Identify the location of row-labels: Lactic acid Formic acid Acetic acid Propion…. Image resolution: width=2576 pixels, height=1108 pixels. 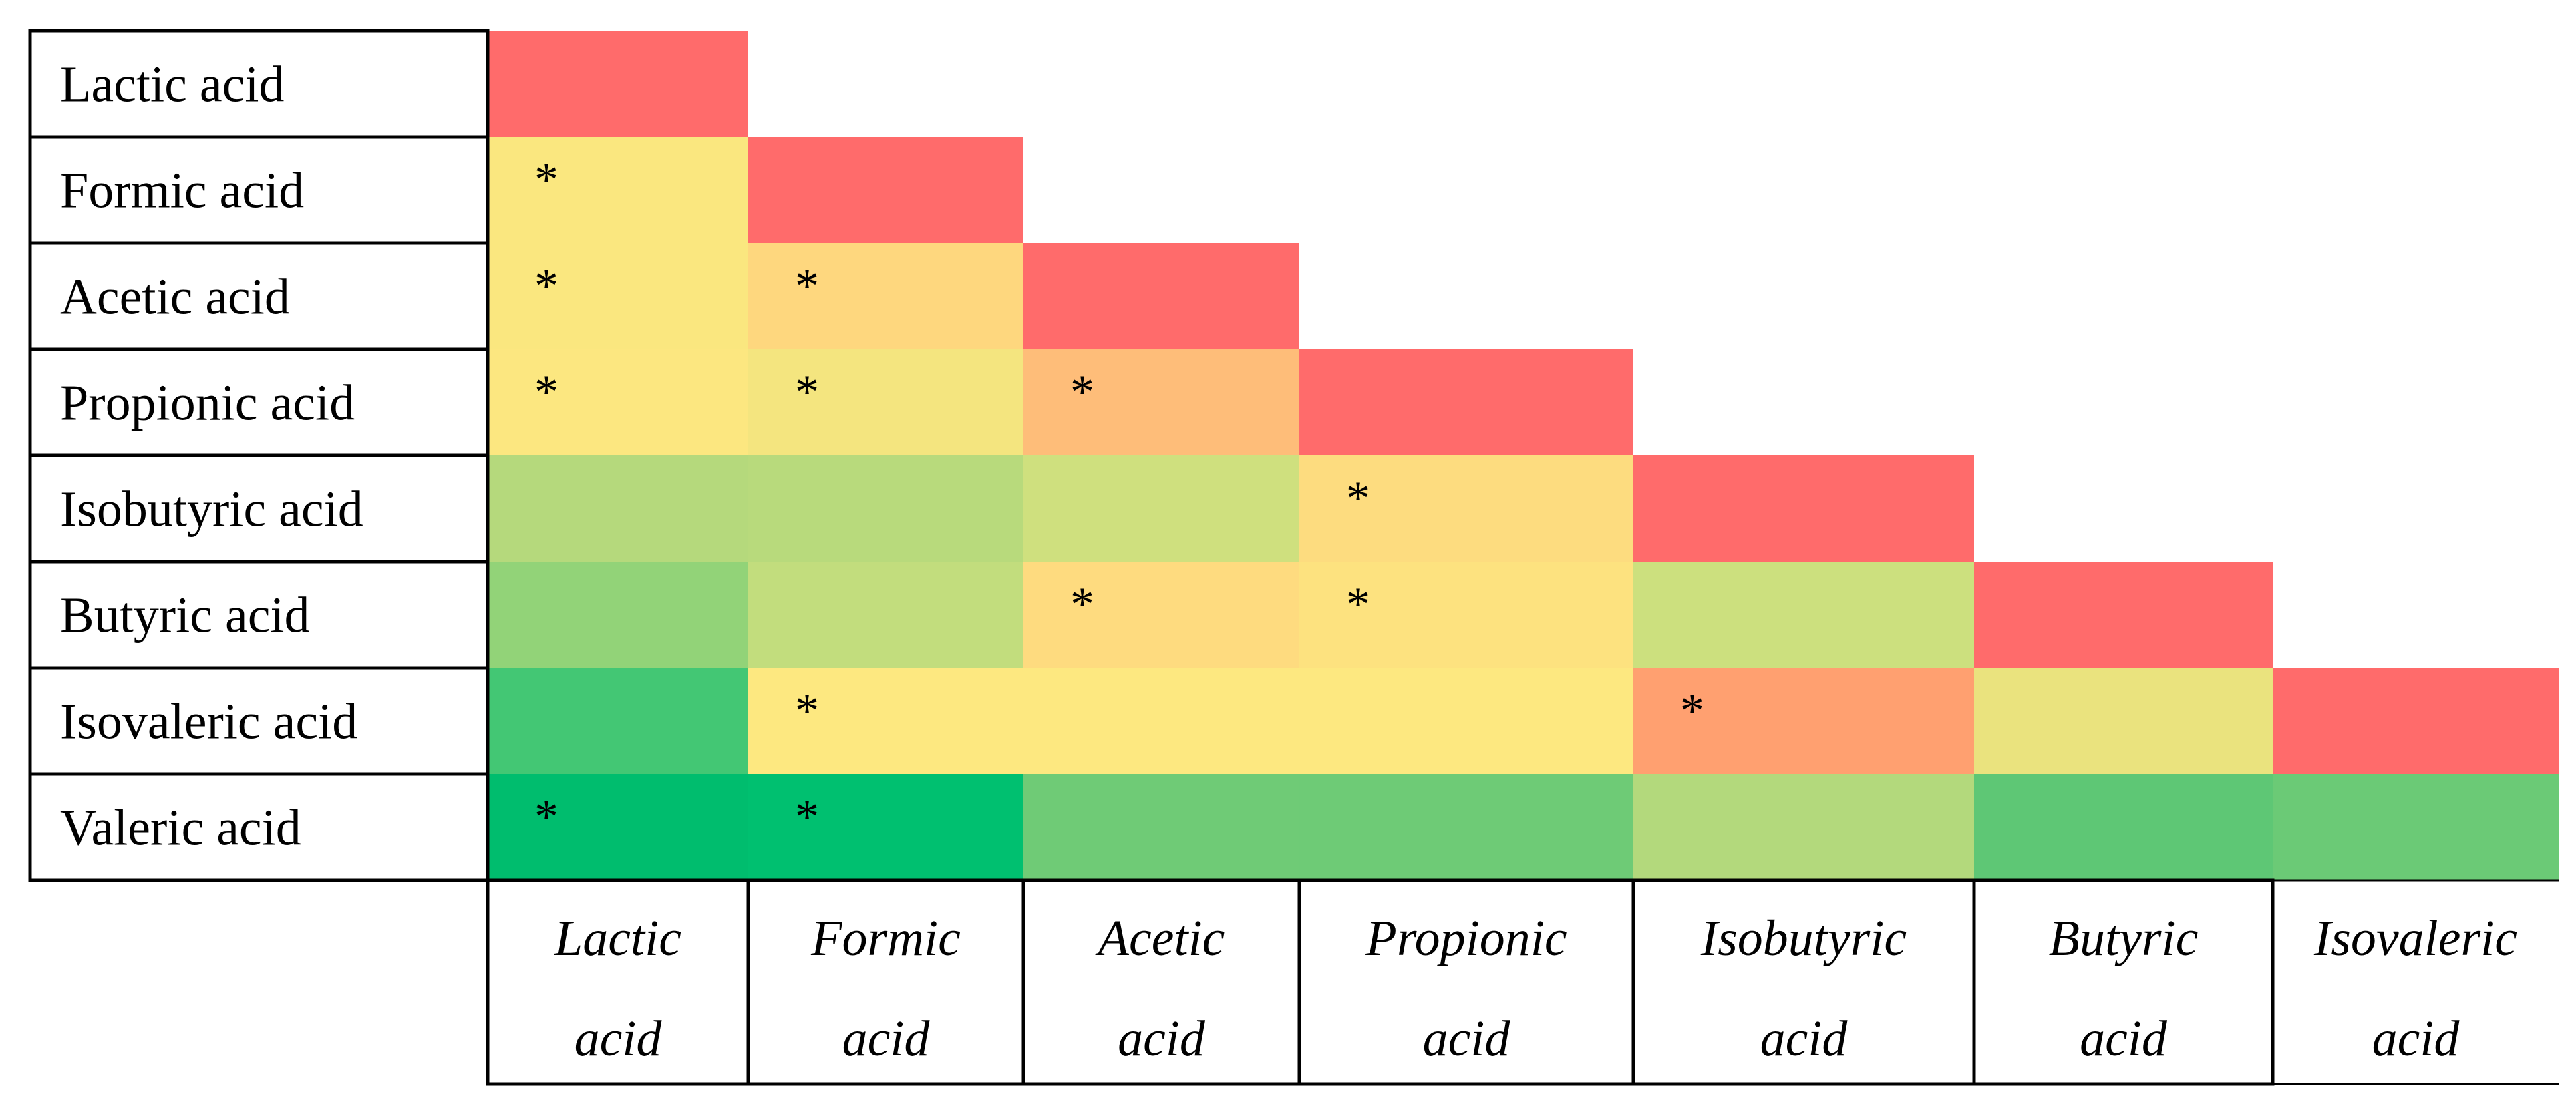
(259, 455).